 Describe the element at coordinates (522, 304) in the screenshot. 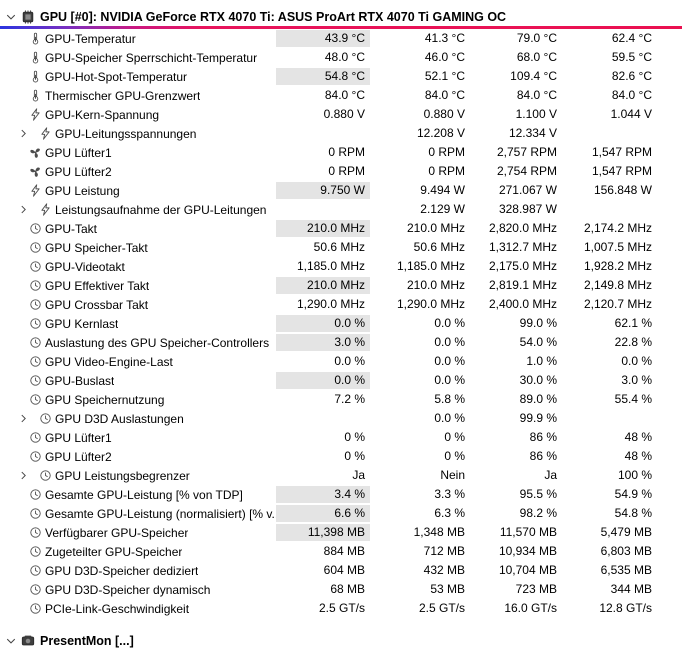

I see `value-maximum: 2,400.0 MHz` at that location.